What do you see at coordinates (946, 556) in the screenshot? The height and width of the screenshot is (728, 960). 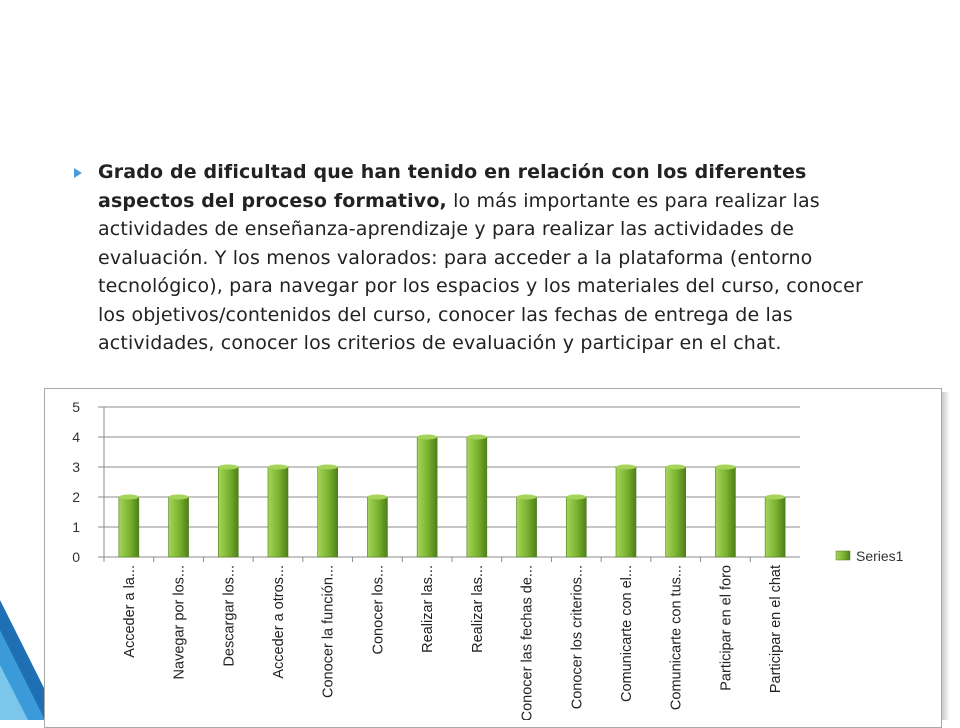 I see `chart-frame-shadow` at bounding box center [946, 556].